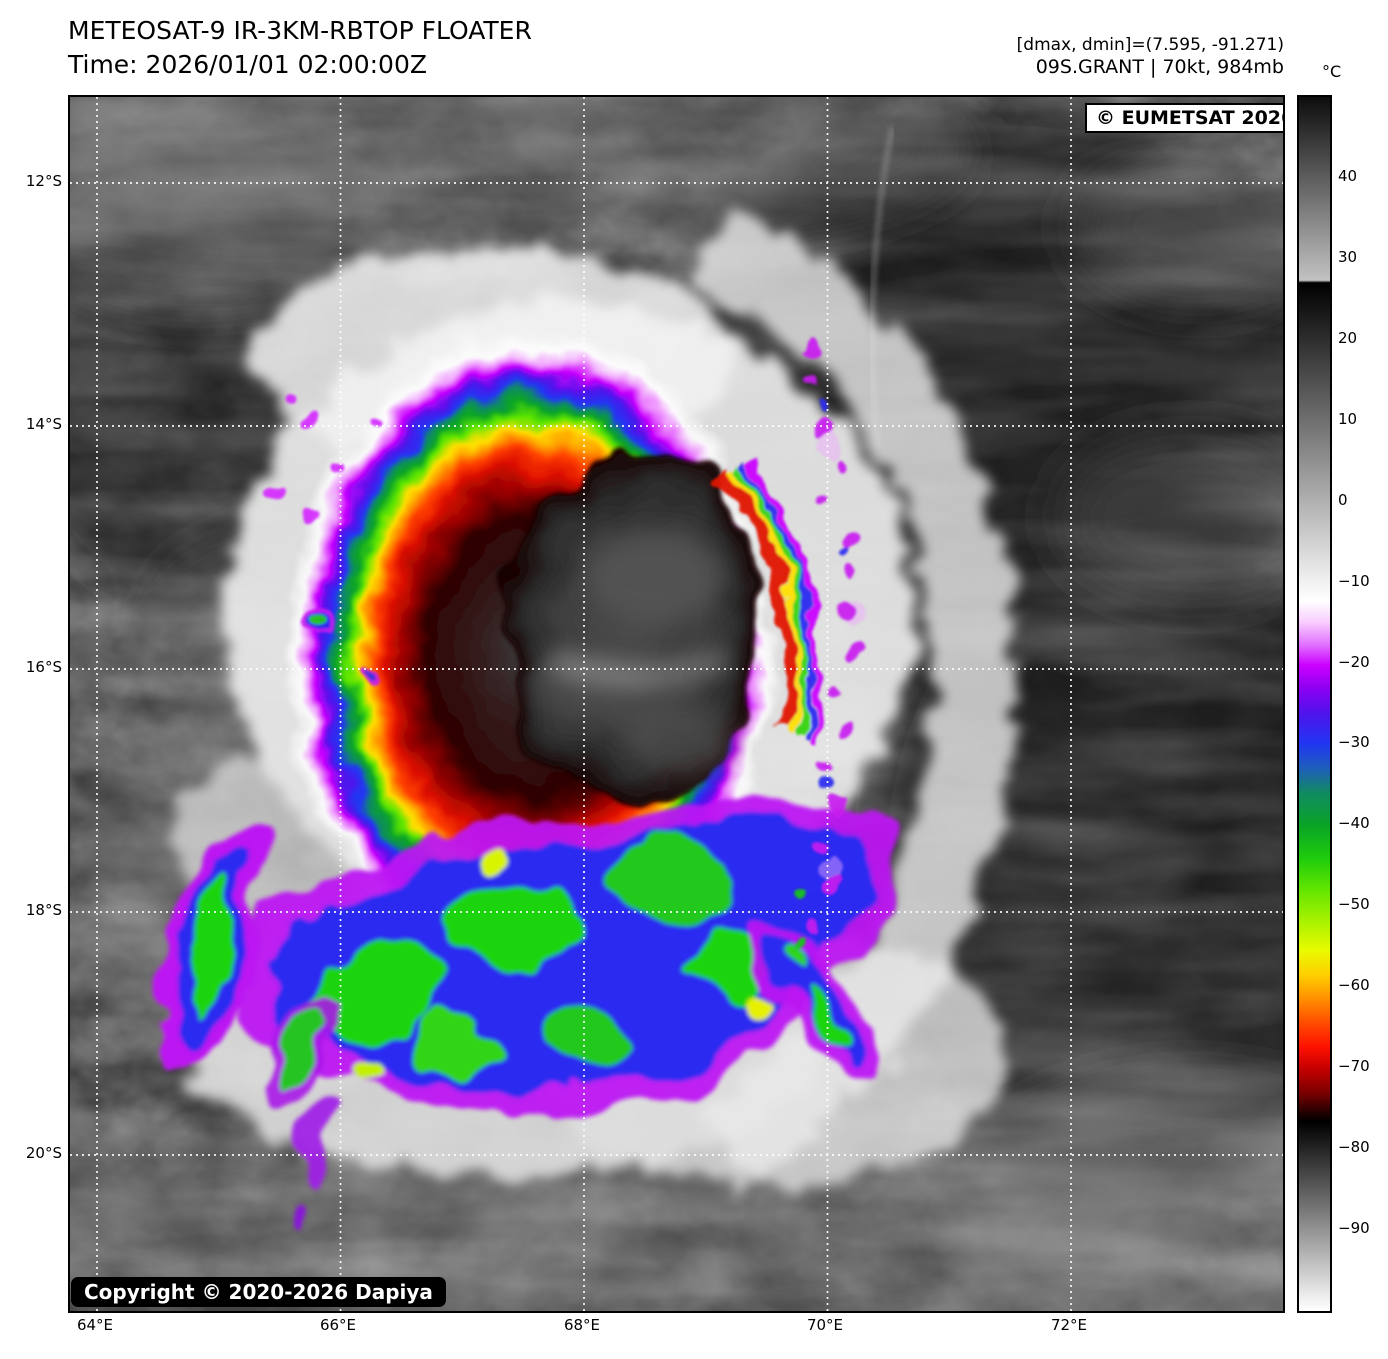  Describe the element at coordinates (661, 629) in the screenshot. I see `cold-core` at that location.